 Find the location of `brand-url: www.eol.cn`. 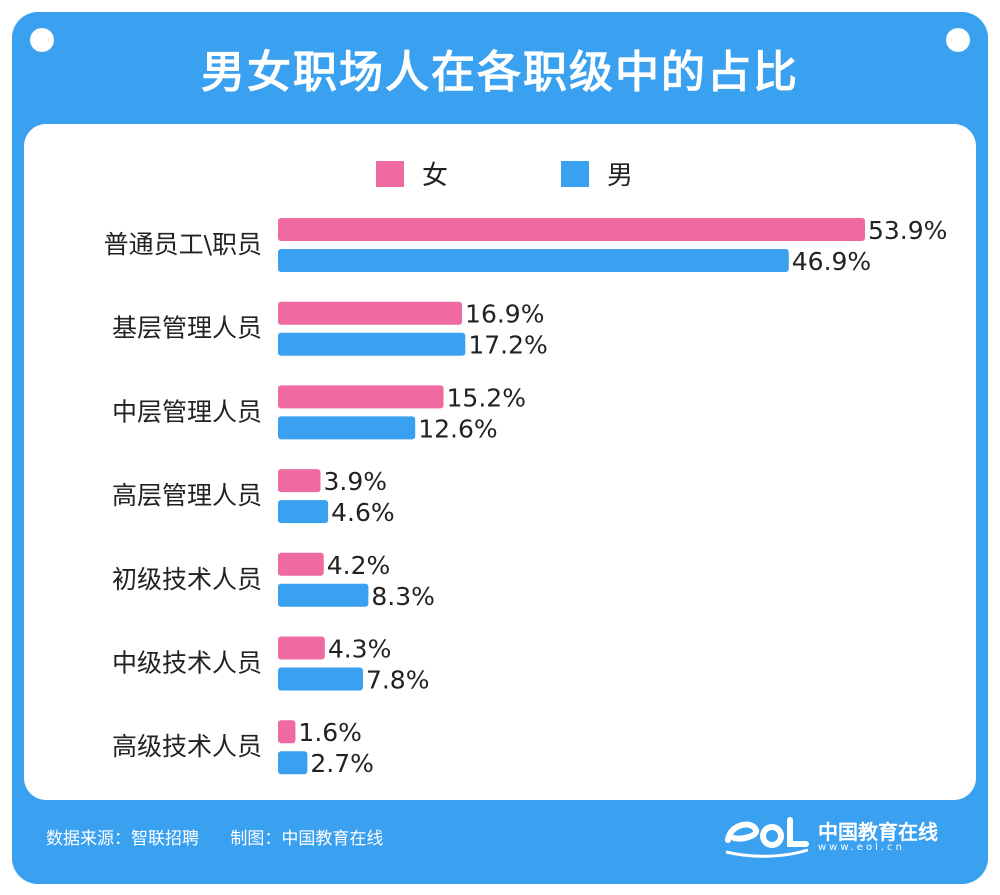

brand-url: www.eol.cn is located at coordinates (861, 847).